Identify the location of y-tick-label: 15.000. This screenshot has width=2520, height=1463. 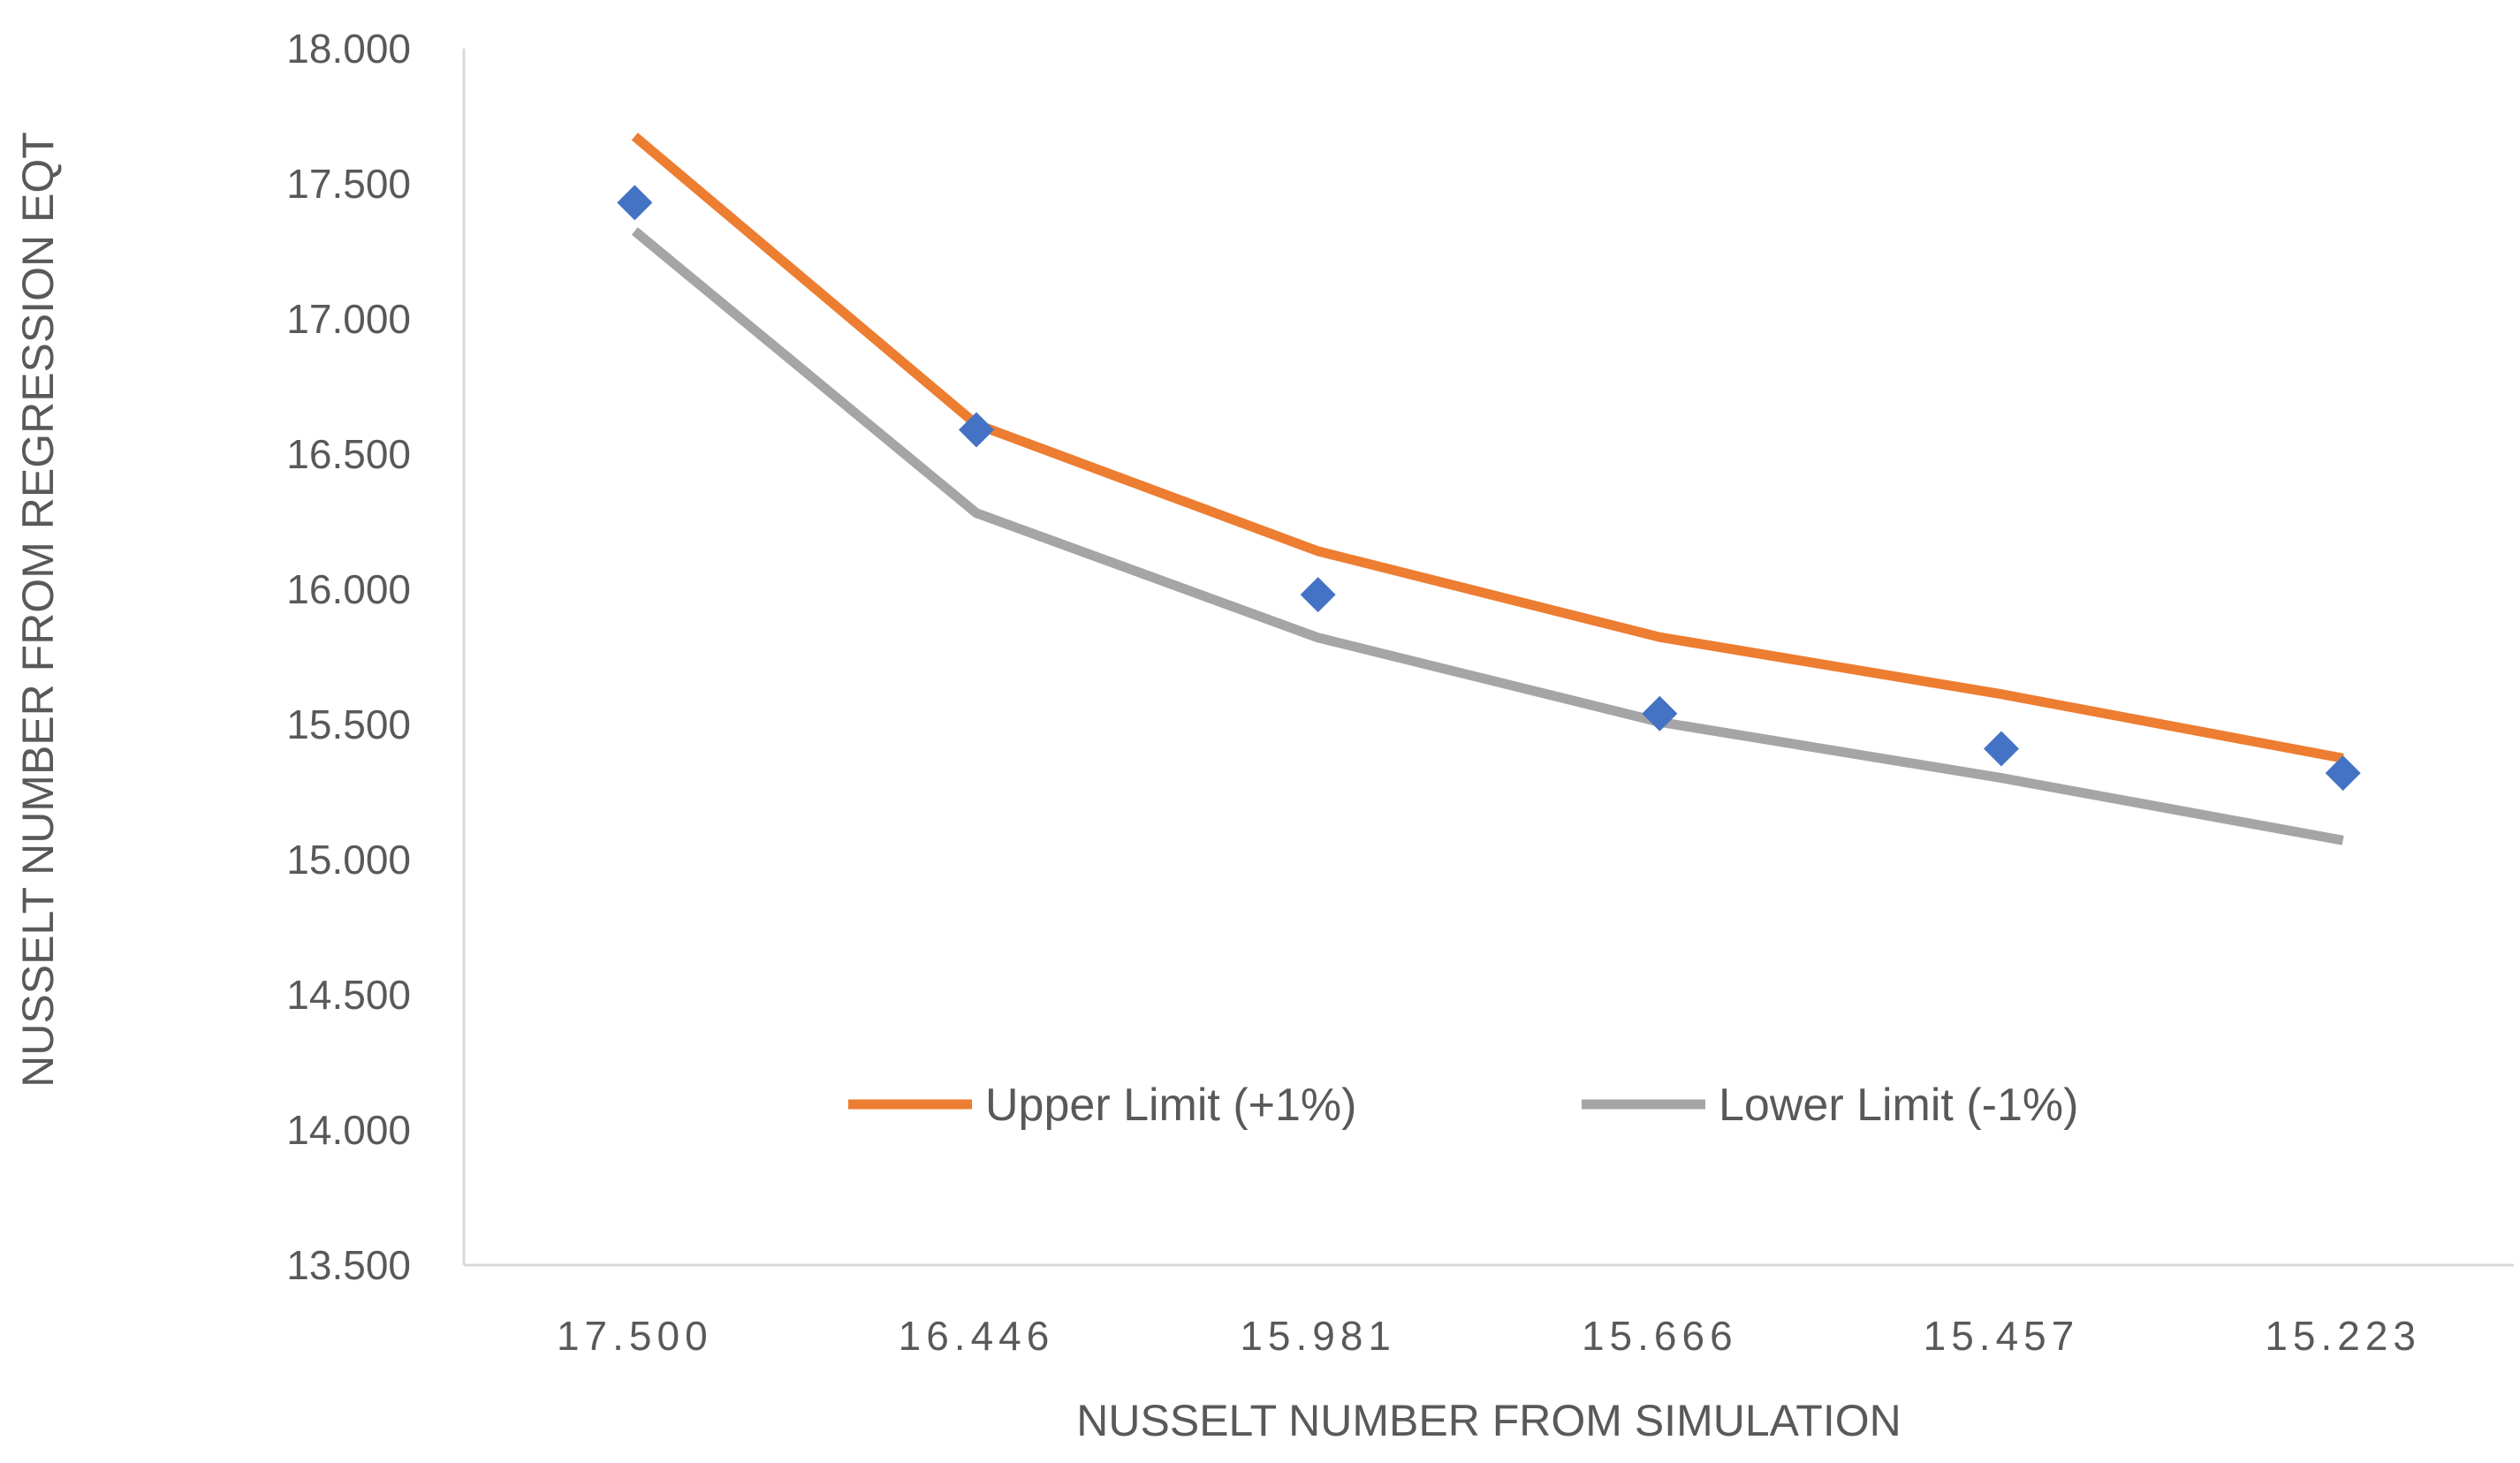
(348, 860).